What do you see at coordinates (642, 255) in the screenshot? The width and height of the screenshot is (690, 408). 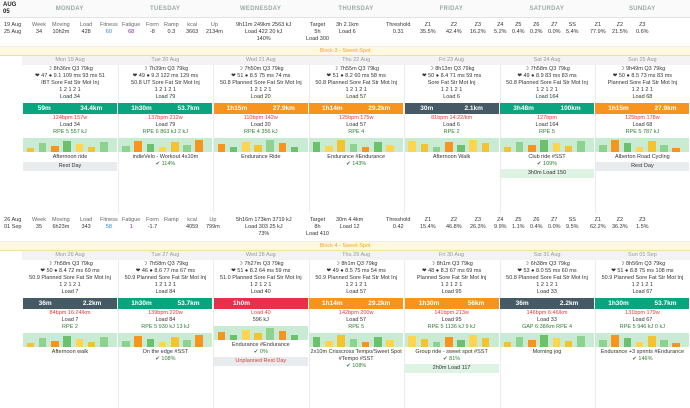 I see `day-date: Sun 01 Sep` at bounding box center [642, 255].